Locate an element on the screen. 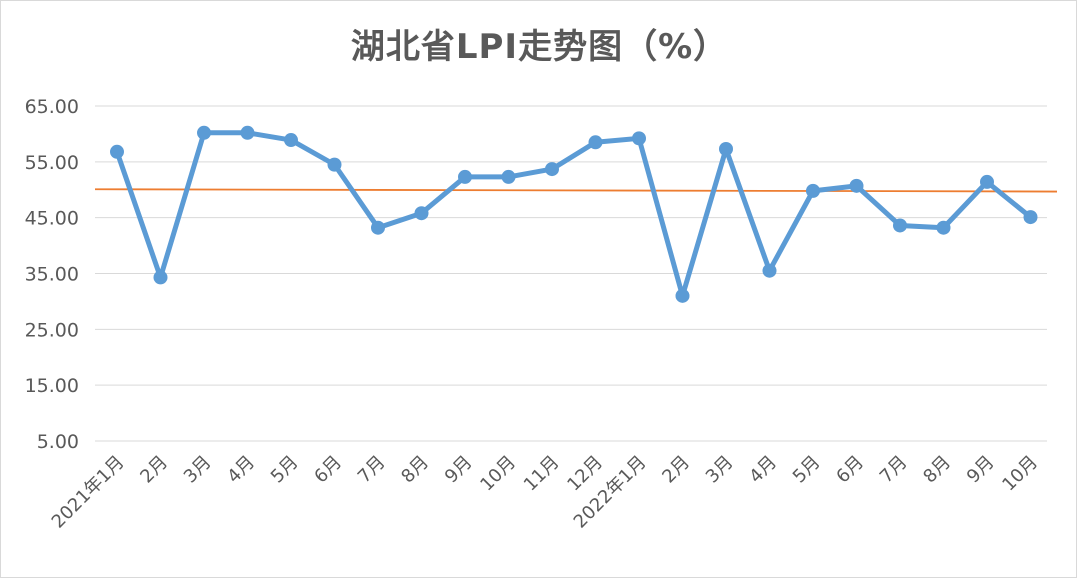  y-tick-label: 5.00 is located at coordinates (58, 442).